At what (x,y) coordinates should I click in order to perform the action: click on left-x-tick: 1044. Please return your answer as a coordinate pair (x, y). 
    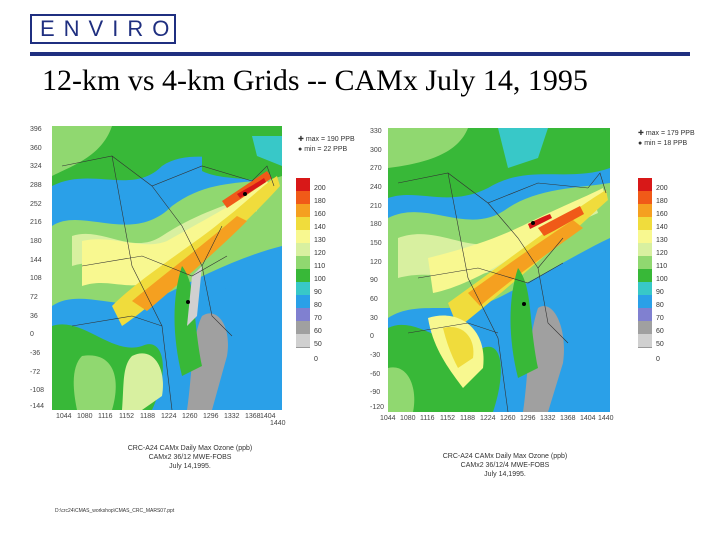
    Looking at the image, I should click on (64, 416).